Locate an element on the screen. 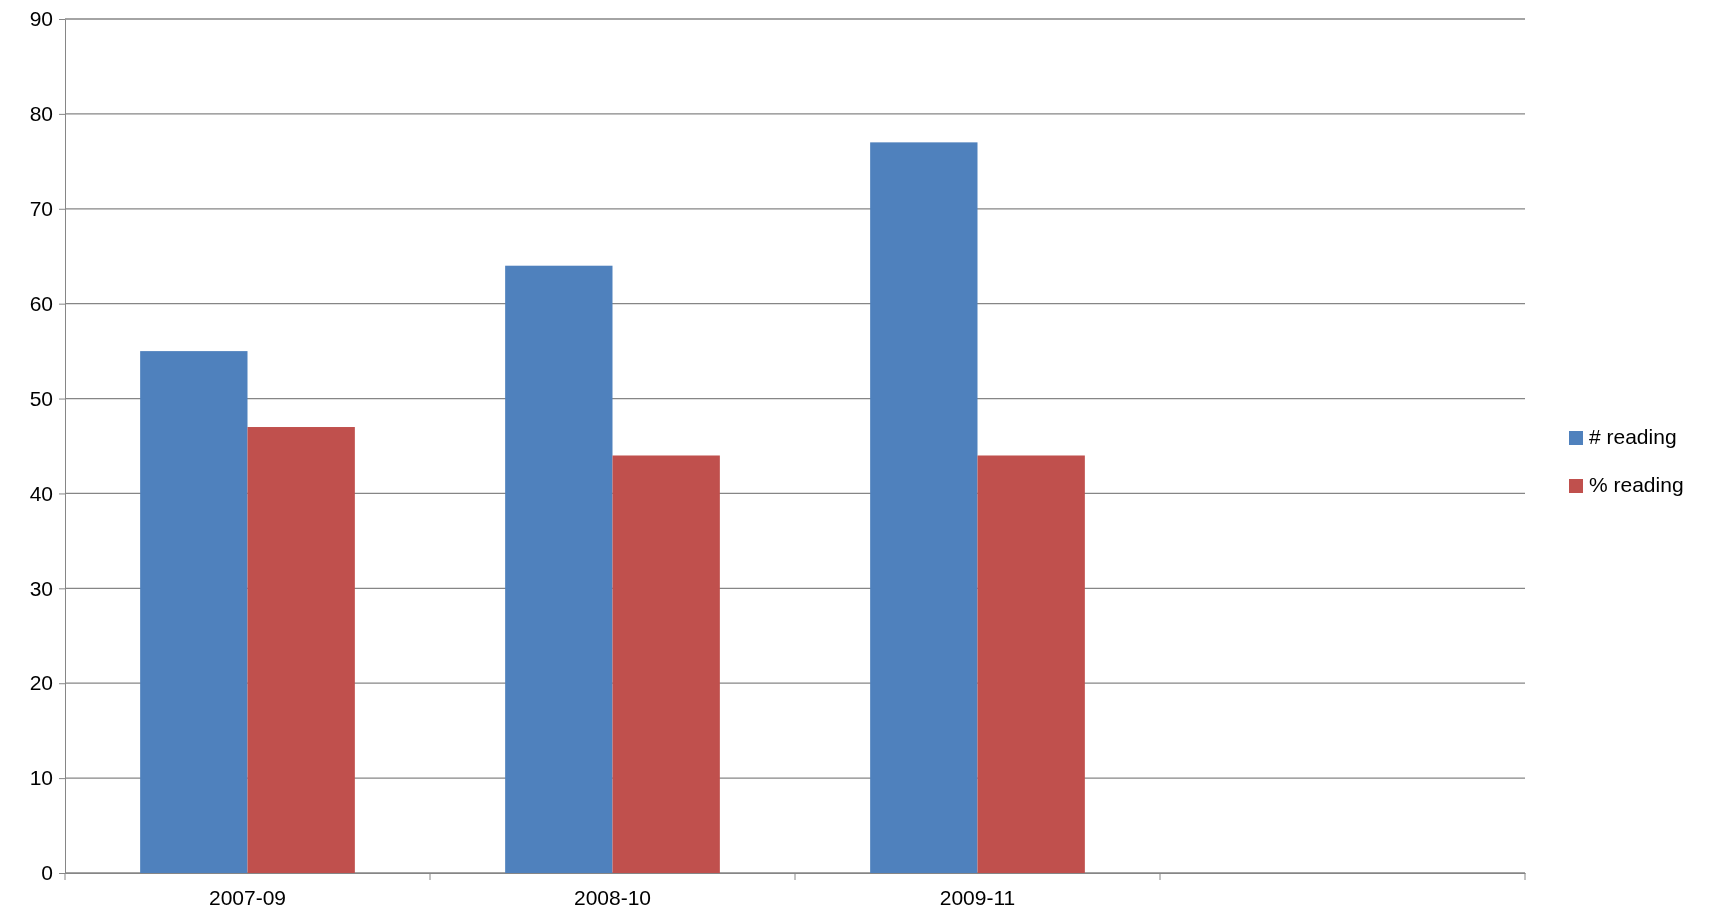  x-tick-label: 2008-10 is located at coordinates (612, 898).